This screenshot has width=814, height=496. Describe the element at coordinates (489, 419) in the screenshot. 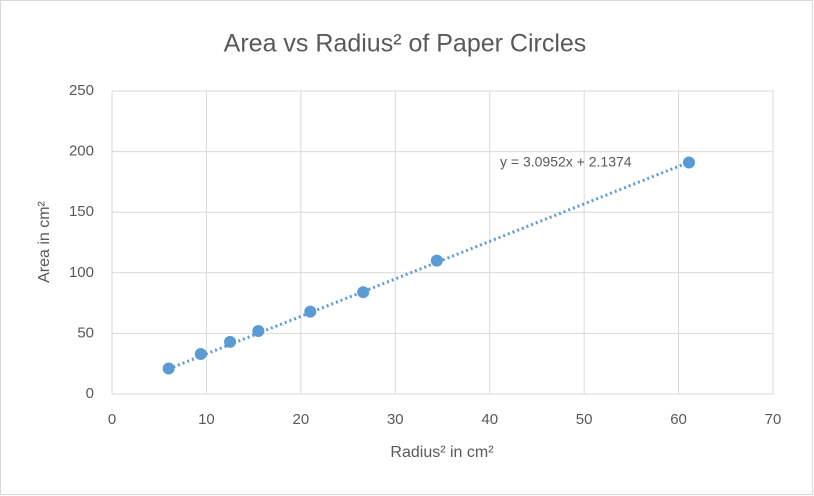

I see `x-tick-label: 40` at that location.